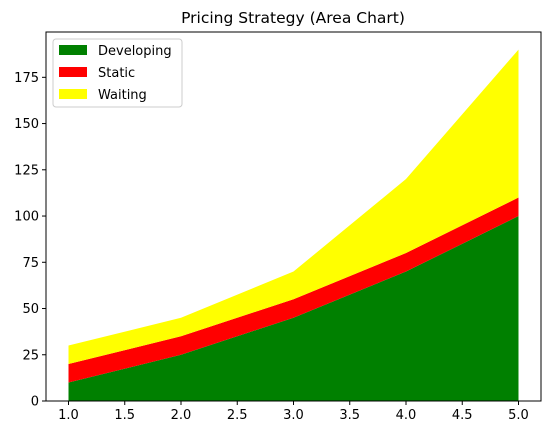 The image size is (552, 435). I want to click on x-axis: 1.0 1.5 2.0 2.5 3.0 3.5 4.0 4.5 5.0, so click(293, 412).